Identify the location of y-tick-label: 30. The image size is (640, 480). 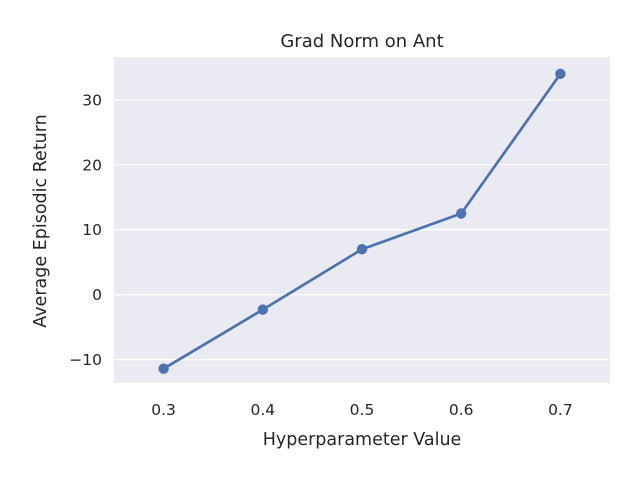
(92, 100).